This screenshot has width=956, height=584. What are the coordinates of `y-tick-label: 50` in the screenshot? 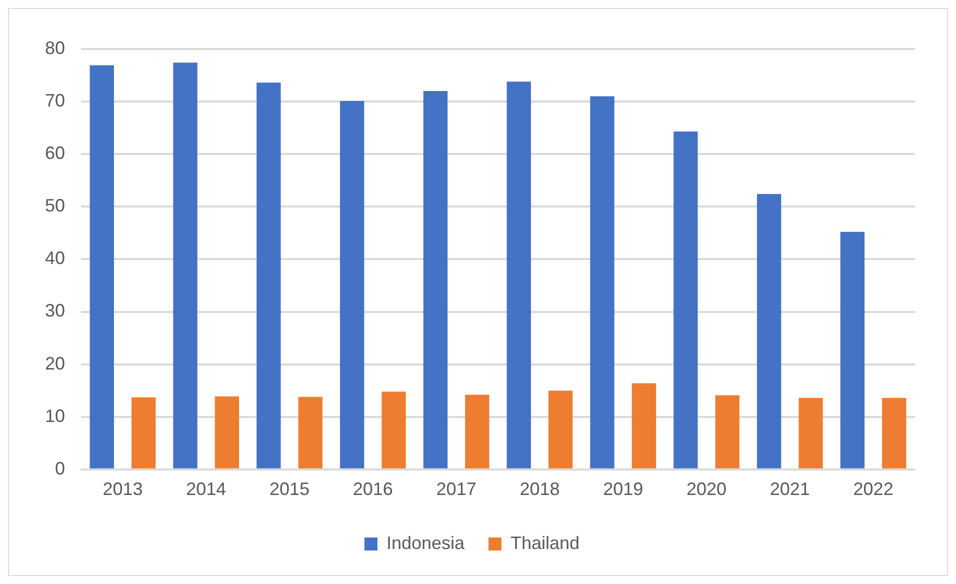 It's located at (55, 206).